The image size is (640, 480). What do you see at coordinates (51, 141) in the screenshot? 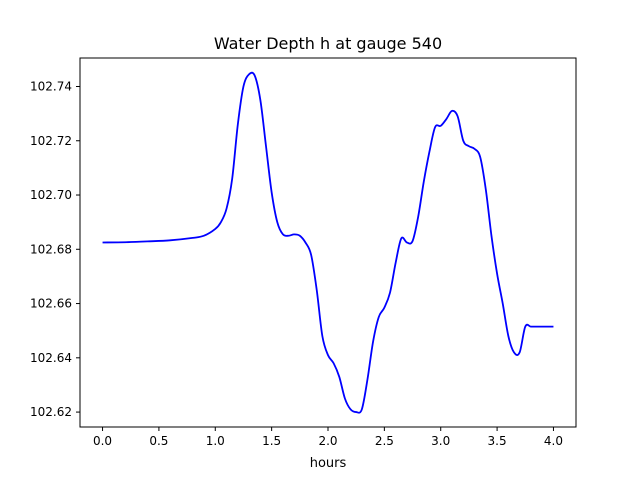
I see `y-tick-label: 102.72` at bounding box center [51, 141].